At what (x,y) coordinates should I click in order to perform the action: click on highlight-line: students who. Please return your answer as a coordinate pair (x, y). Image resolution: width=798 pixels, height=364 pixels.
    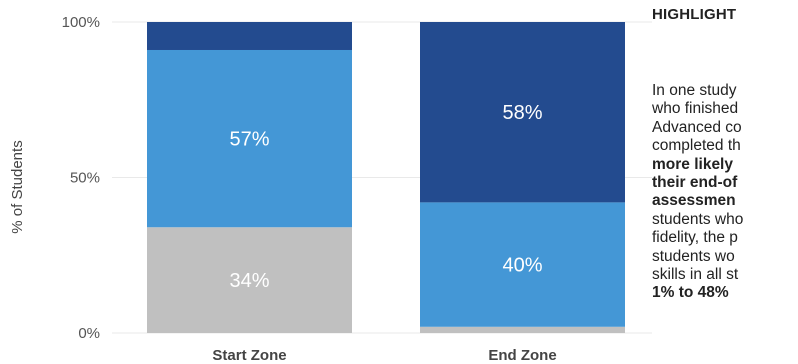
    Looking at the image, I should click on (698, 219).